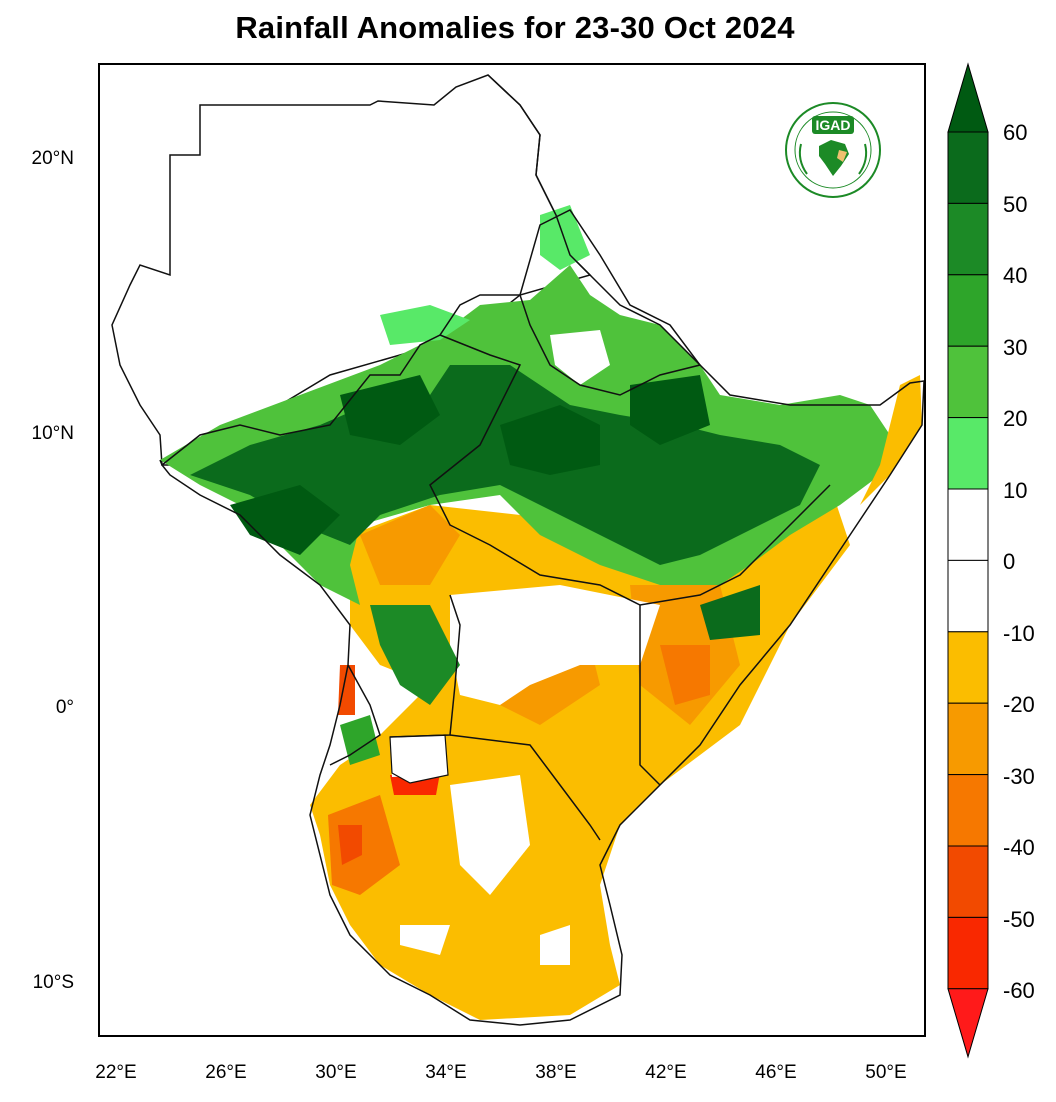 Image resolution: width=1056 pixels, height=1102 pixels. What do you see at coordinates (515, 27) in the screenshot?
I see `map-title: Rainfall Anomalies for 23-30 Oct 2024` at bounding box center [515, 27].